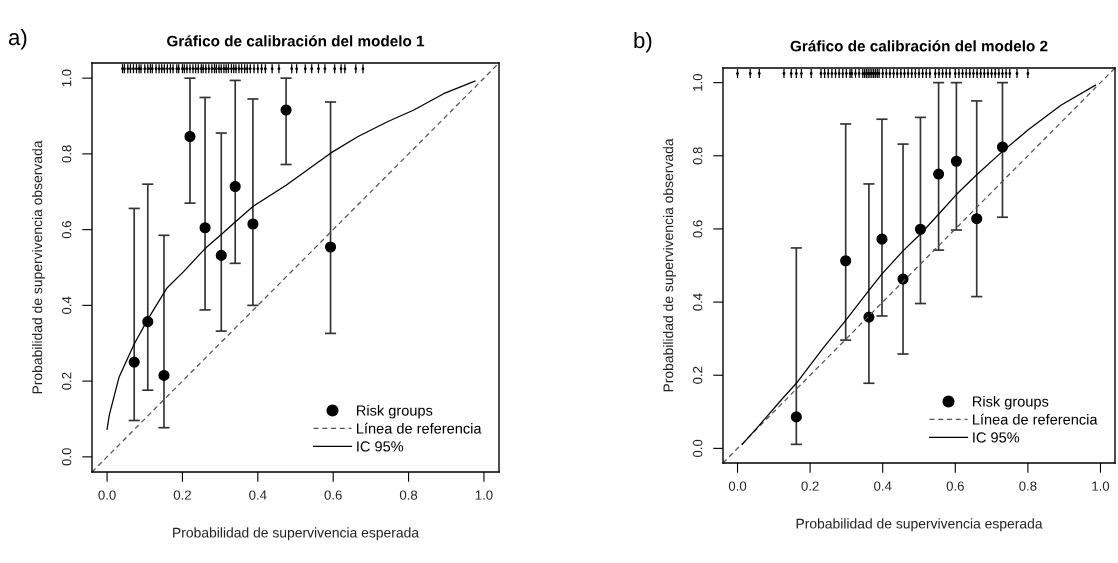 The height and width of the screenshot is (563, 1118). I want to click on text: a), so click(17, 39).